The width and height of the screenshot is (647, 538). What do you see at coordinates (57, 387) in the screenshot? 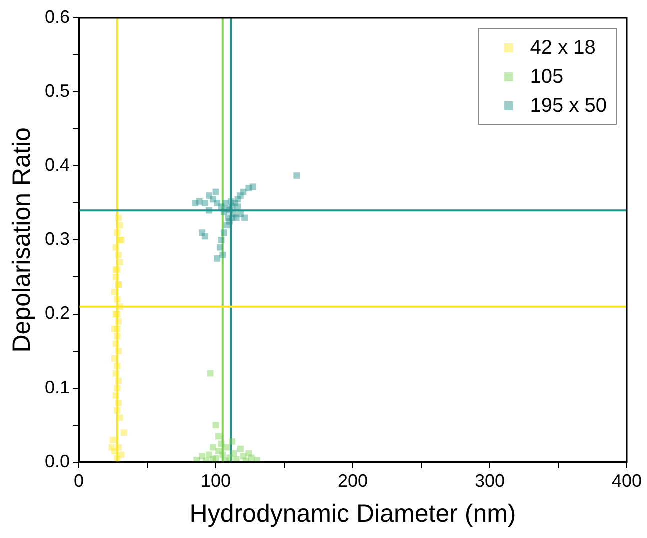
I see `y-tick-label: 0.1` at bounding box center [57, 387].